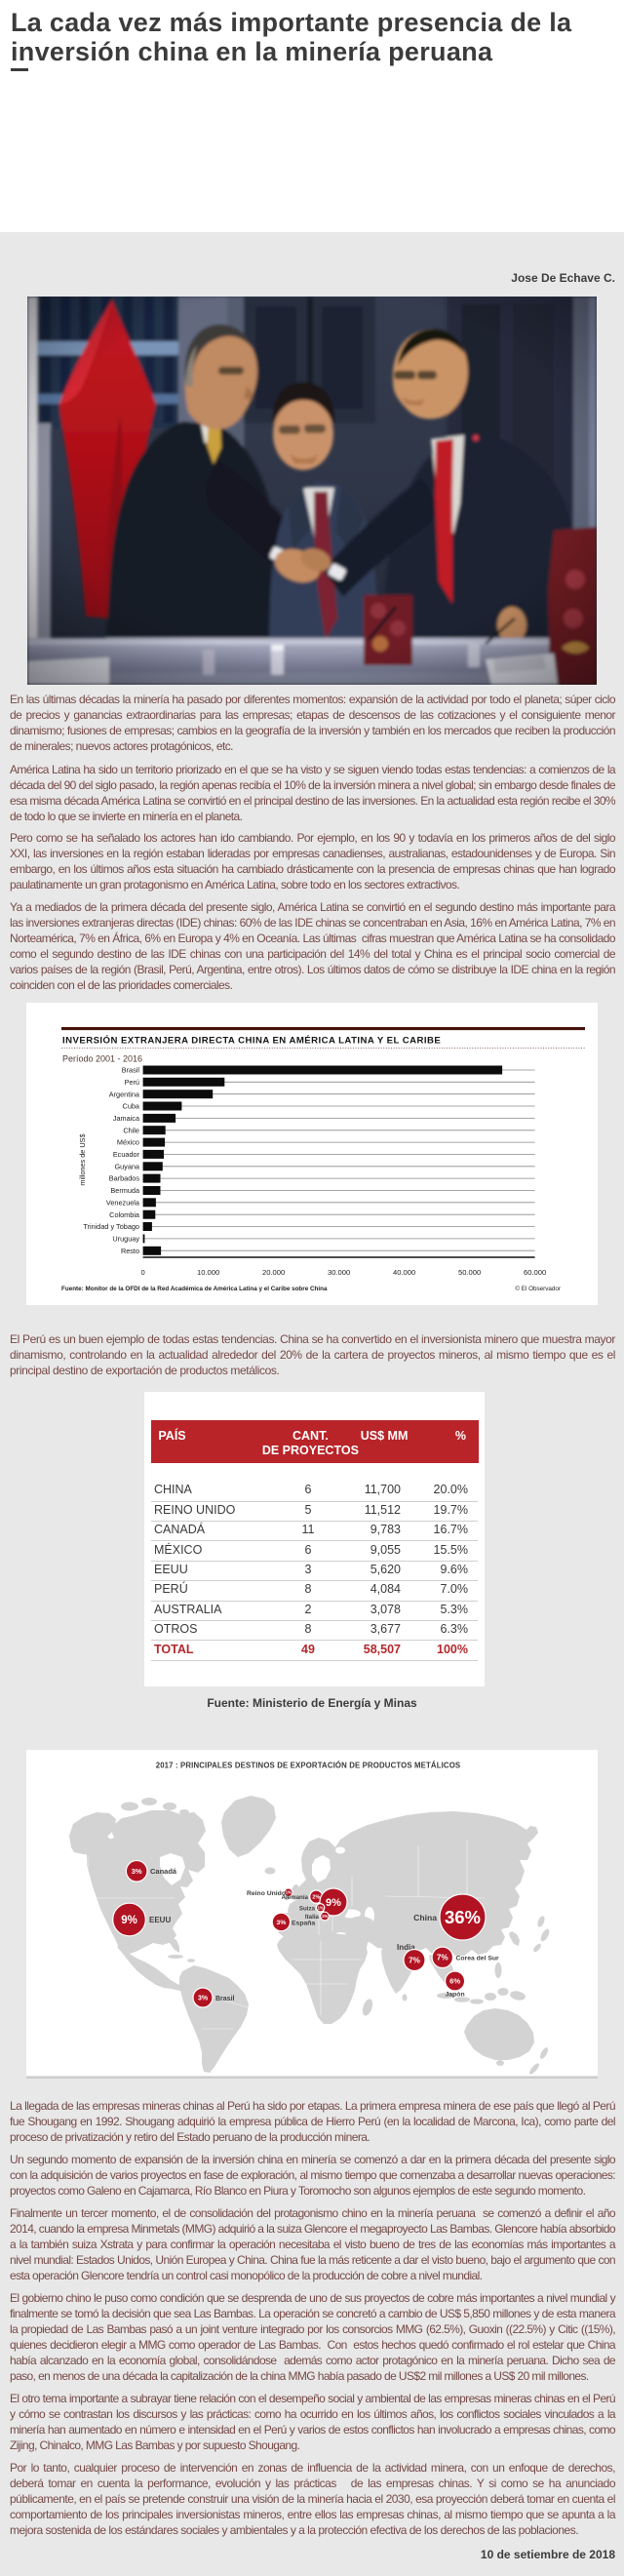 The width and height of the screenshot is (624, 2576). What do you see at coordinates (316, 1898) in the screenshot?
I see `svg-text: 2%` at bounding box center [316, 1898].